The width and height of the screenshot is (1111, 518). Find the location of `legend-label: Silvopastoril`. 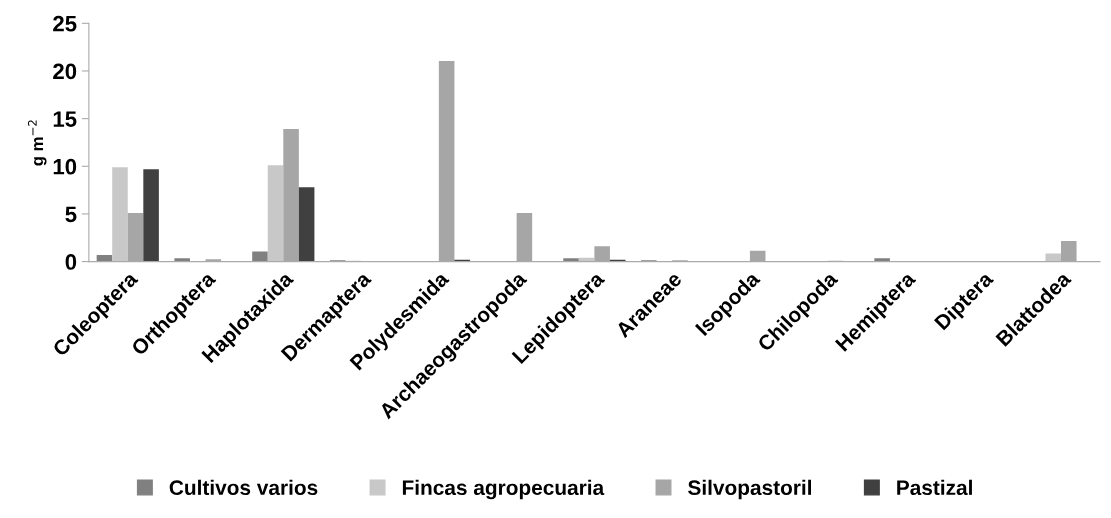

legend-label: Silvopastoril is located at coordinates (750, 489).